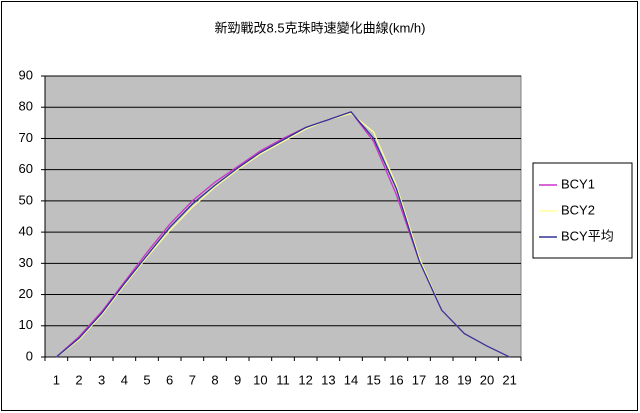 This screenshot has width=640, height=413. I want to click on x-tick-label: 20, so click(487, 379).